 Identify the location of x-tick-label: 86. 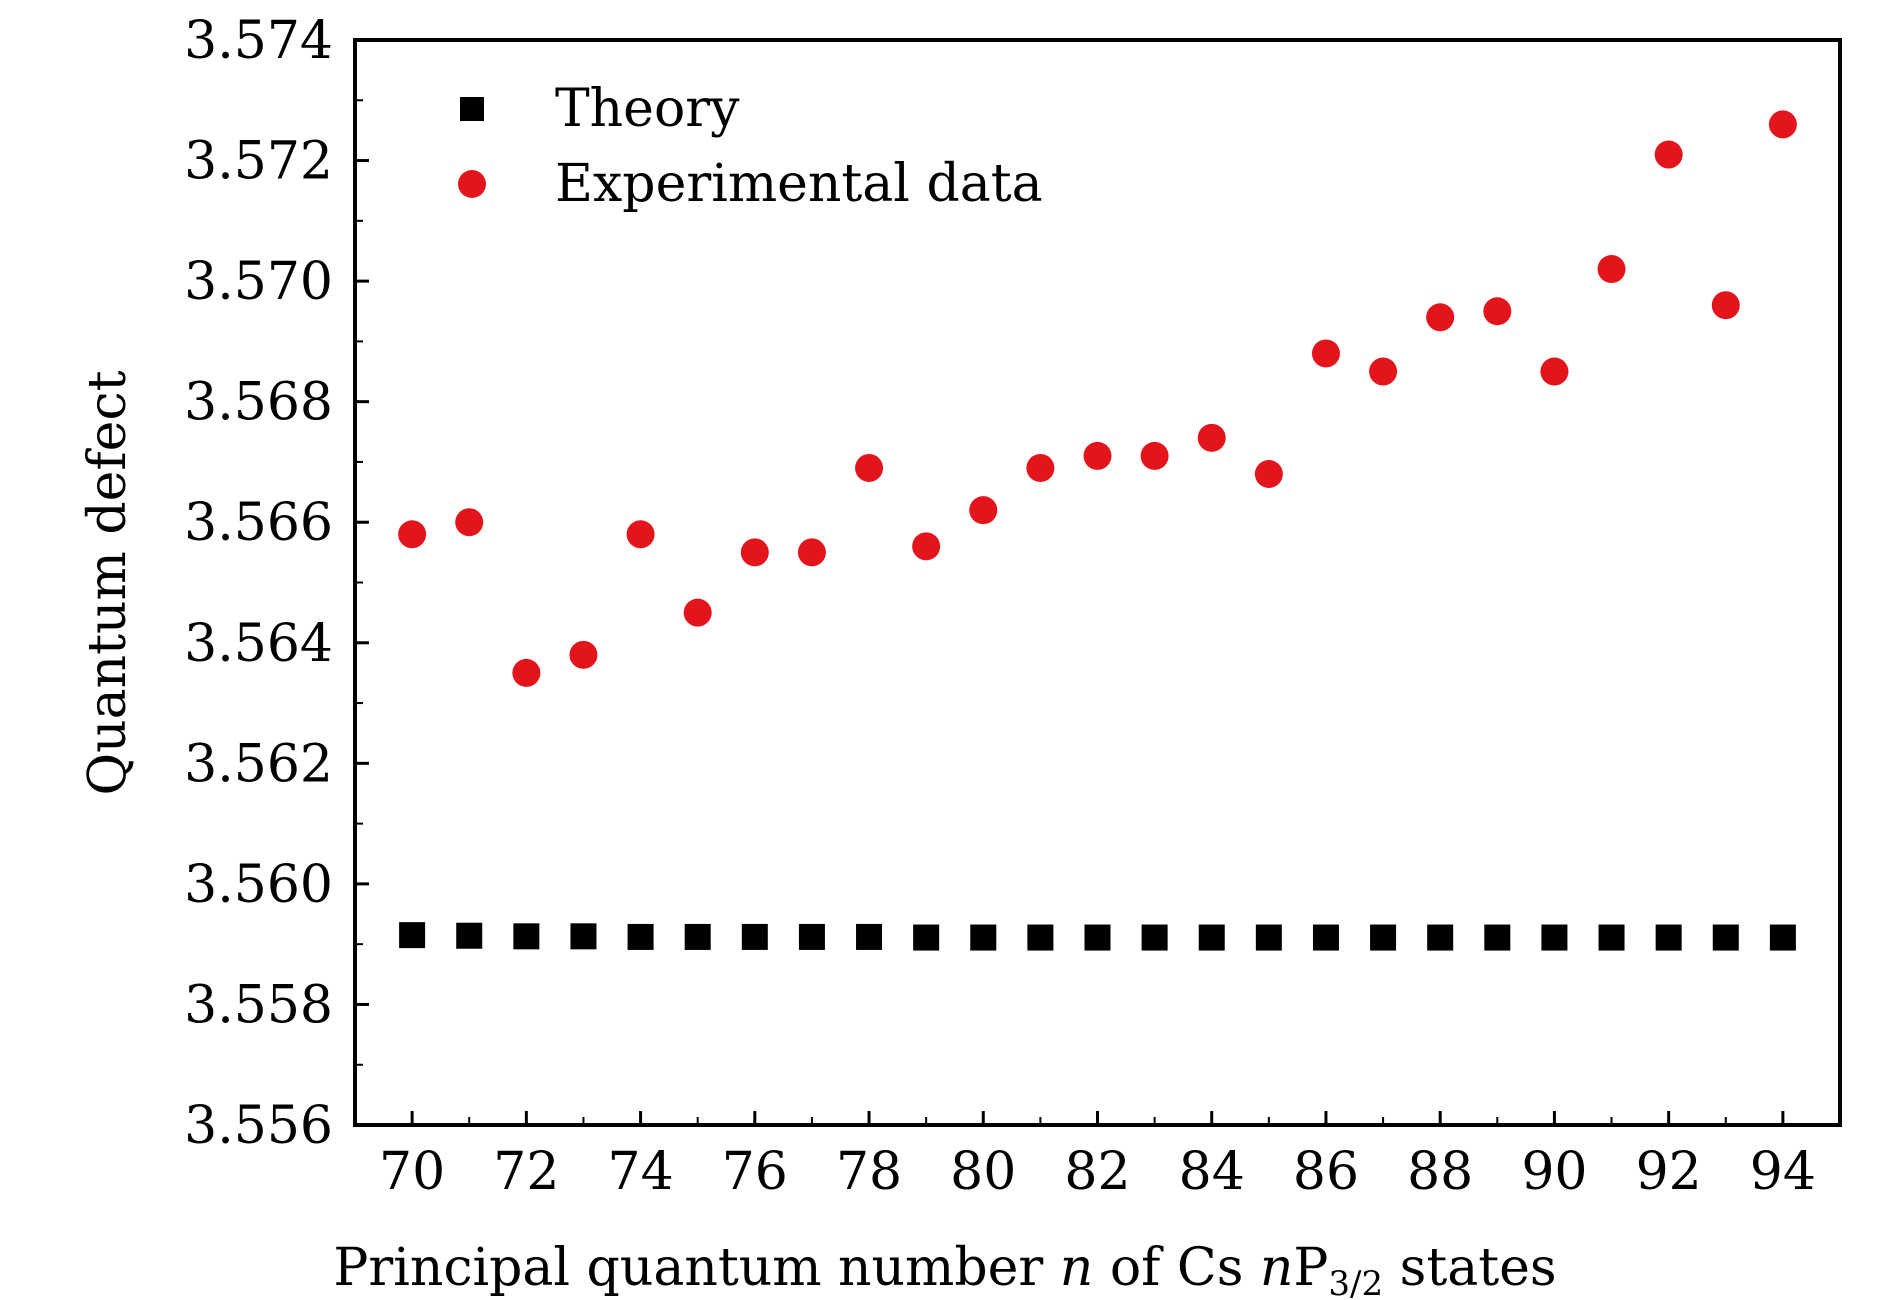
(1326, 1172).